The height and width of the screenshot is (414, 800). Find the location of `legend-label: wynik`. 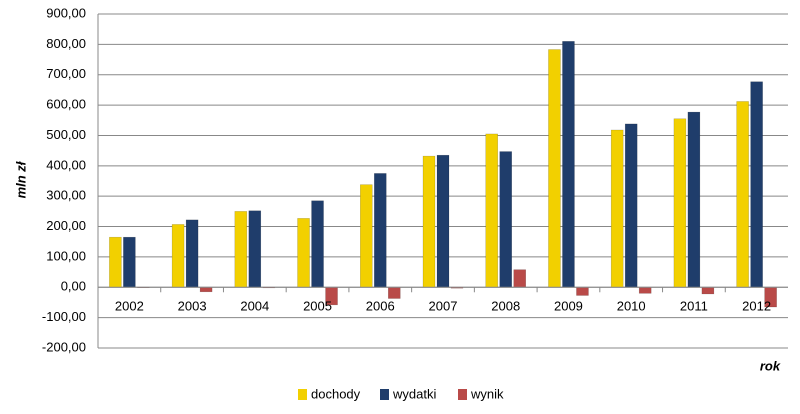

legend-label: wynik is located at coordinates (487, 393).